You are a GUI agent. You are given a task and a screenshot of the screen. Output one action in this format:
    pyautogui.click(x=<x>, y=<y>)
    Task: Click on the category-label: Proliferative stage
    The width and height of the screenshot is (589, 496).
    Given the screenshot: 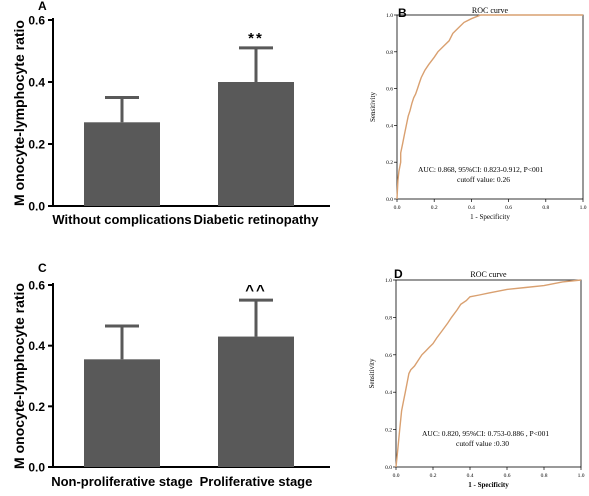 What is the action you would take?
    pyautogui.click(x=256, y=481)
    